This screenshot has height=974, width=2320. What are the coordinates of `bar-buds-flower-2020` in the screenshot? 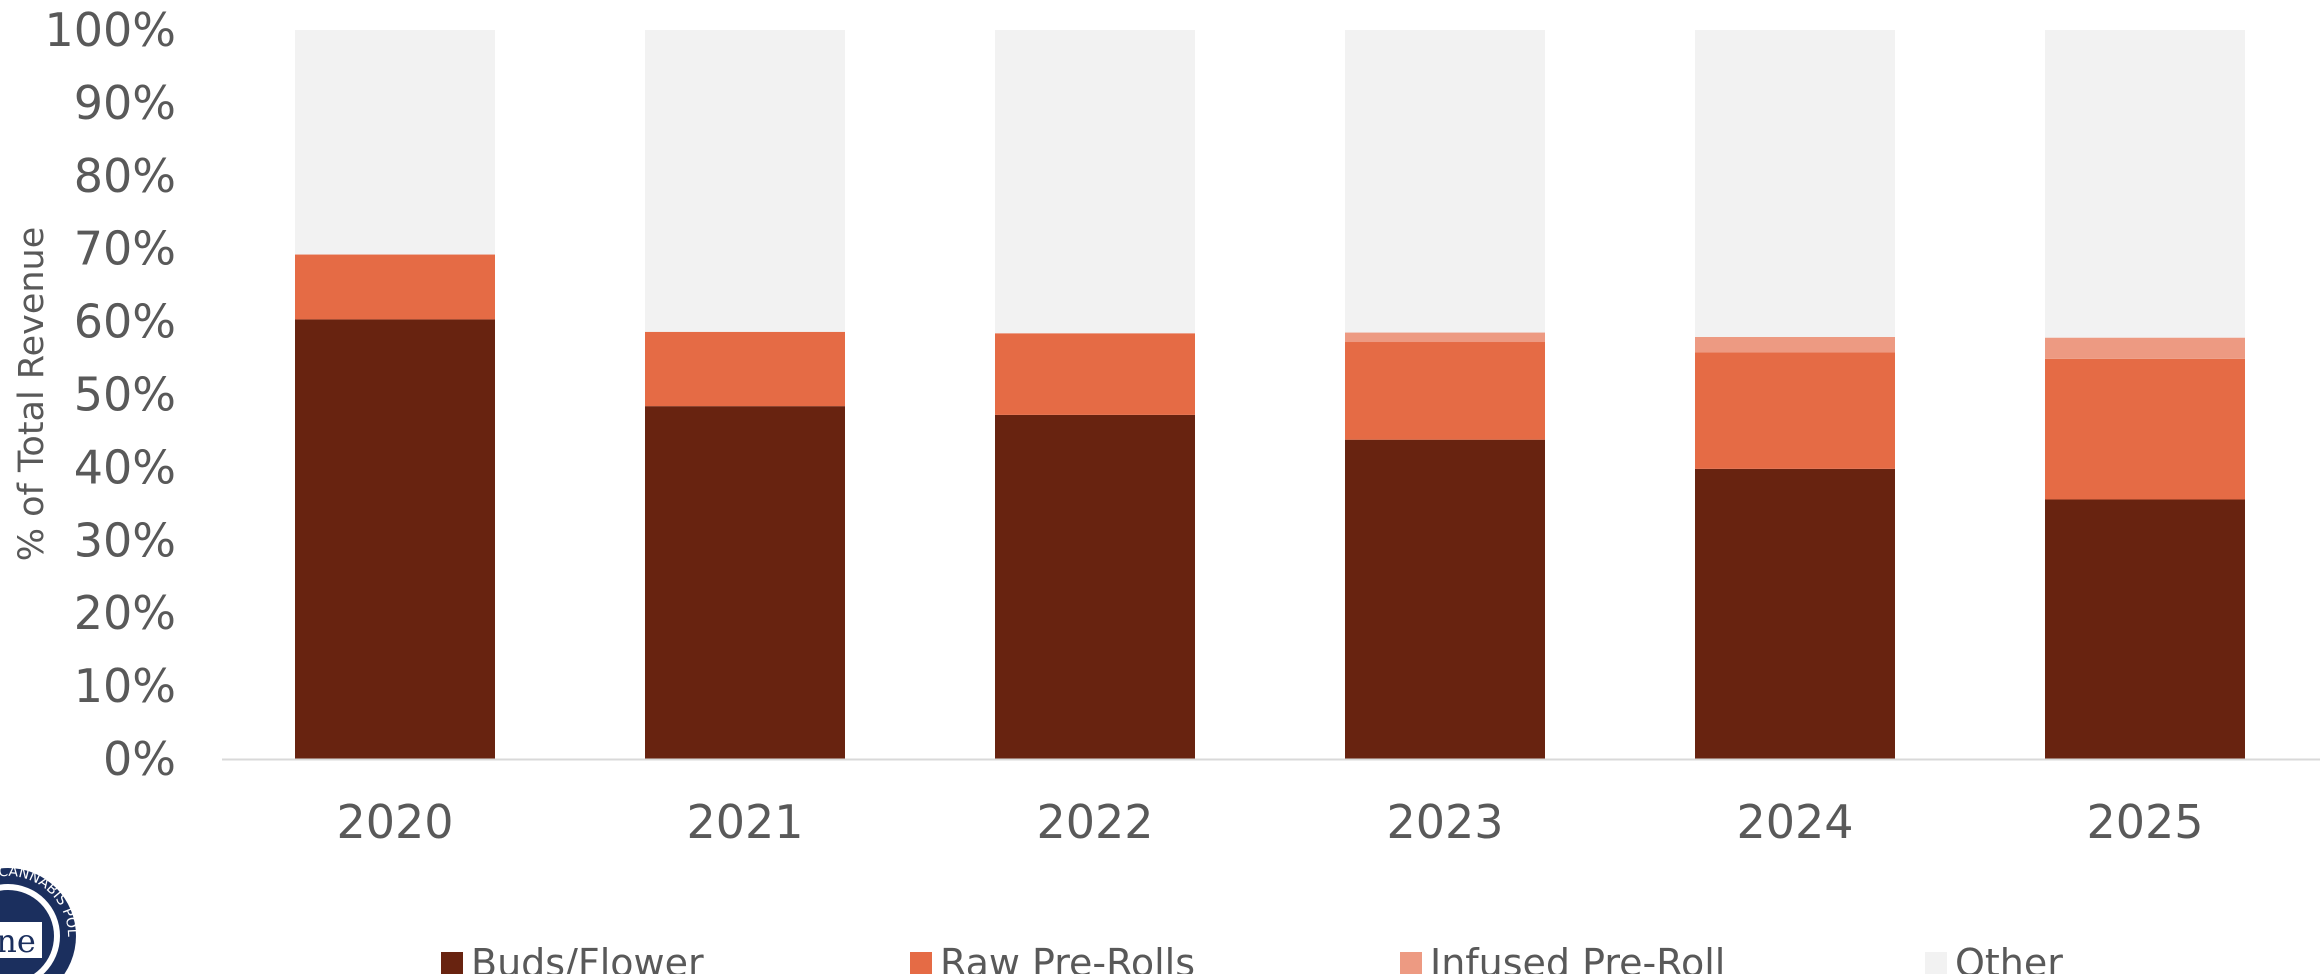 It's located at (395, 539).